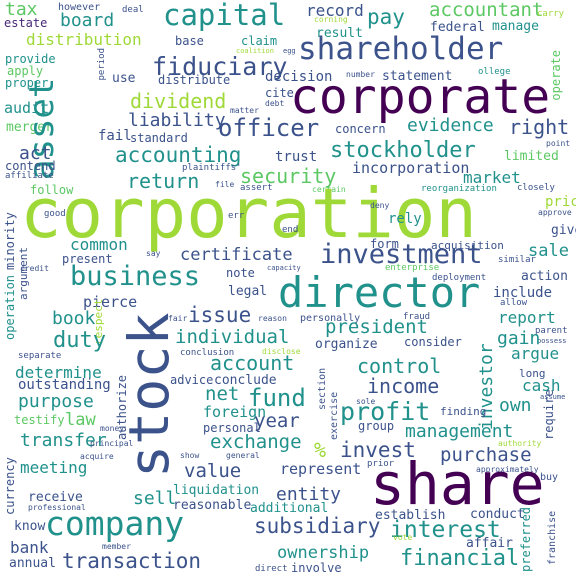 This screenshot has height=576, width=576. I want to click on word-price: price, so click(560, 202).